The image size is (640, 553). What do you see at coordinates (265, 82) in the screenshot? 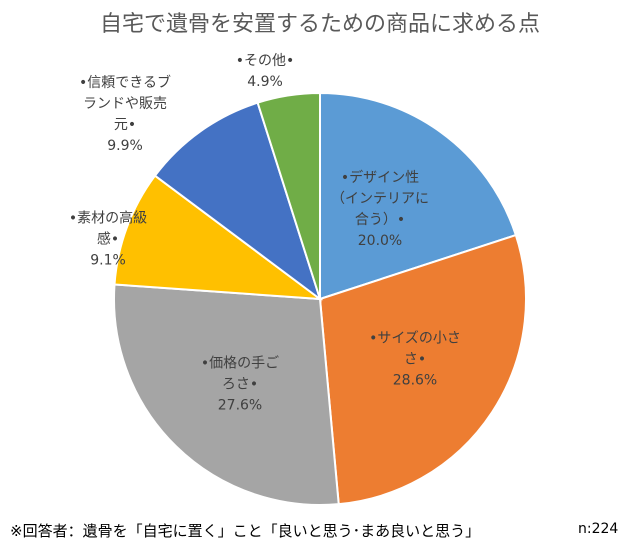
I see `slice-value-label: 4.9%` at bounding box center [265, 82].